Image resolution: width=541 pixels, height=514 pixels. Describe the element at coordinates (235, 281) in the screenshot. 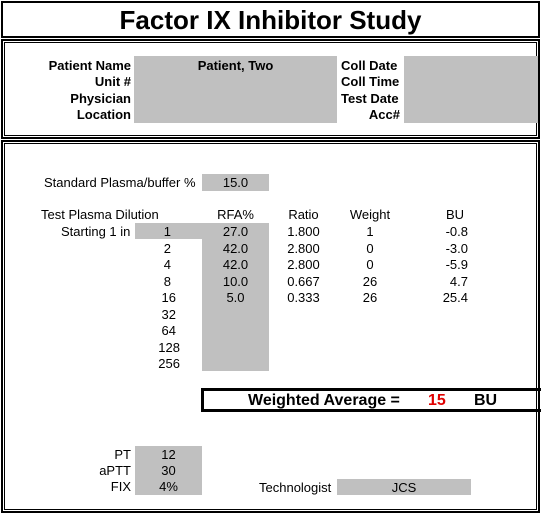

I see `rfa-cell: 10.0` at that location.